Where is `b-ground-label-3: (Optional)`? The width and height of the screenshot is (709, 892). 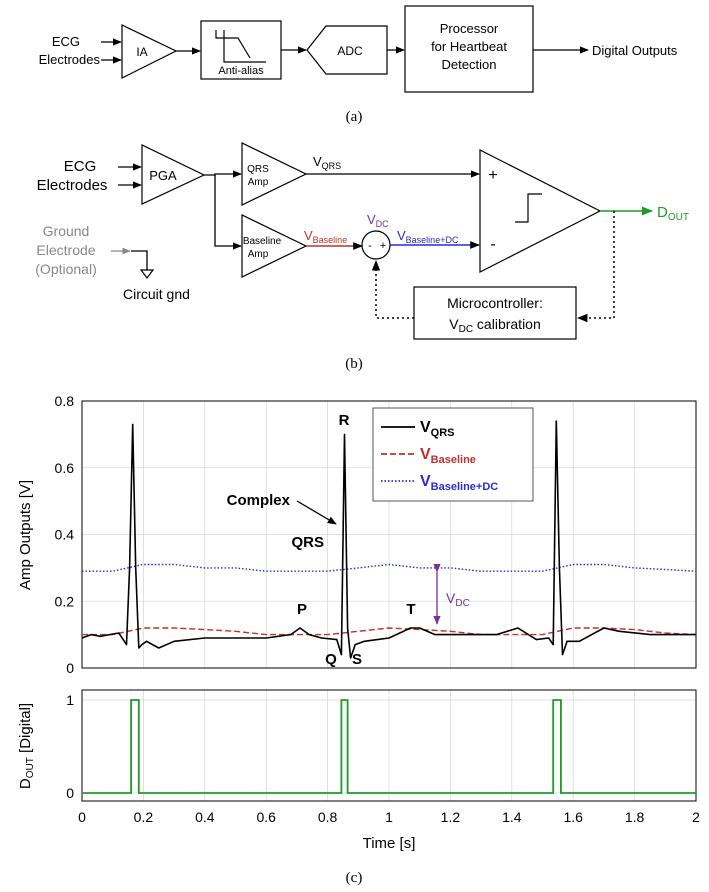 b-ground-label-3: (Optional) is located at coordinates (65, 269).